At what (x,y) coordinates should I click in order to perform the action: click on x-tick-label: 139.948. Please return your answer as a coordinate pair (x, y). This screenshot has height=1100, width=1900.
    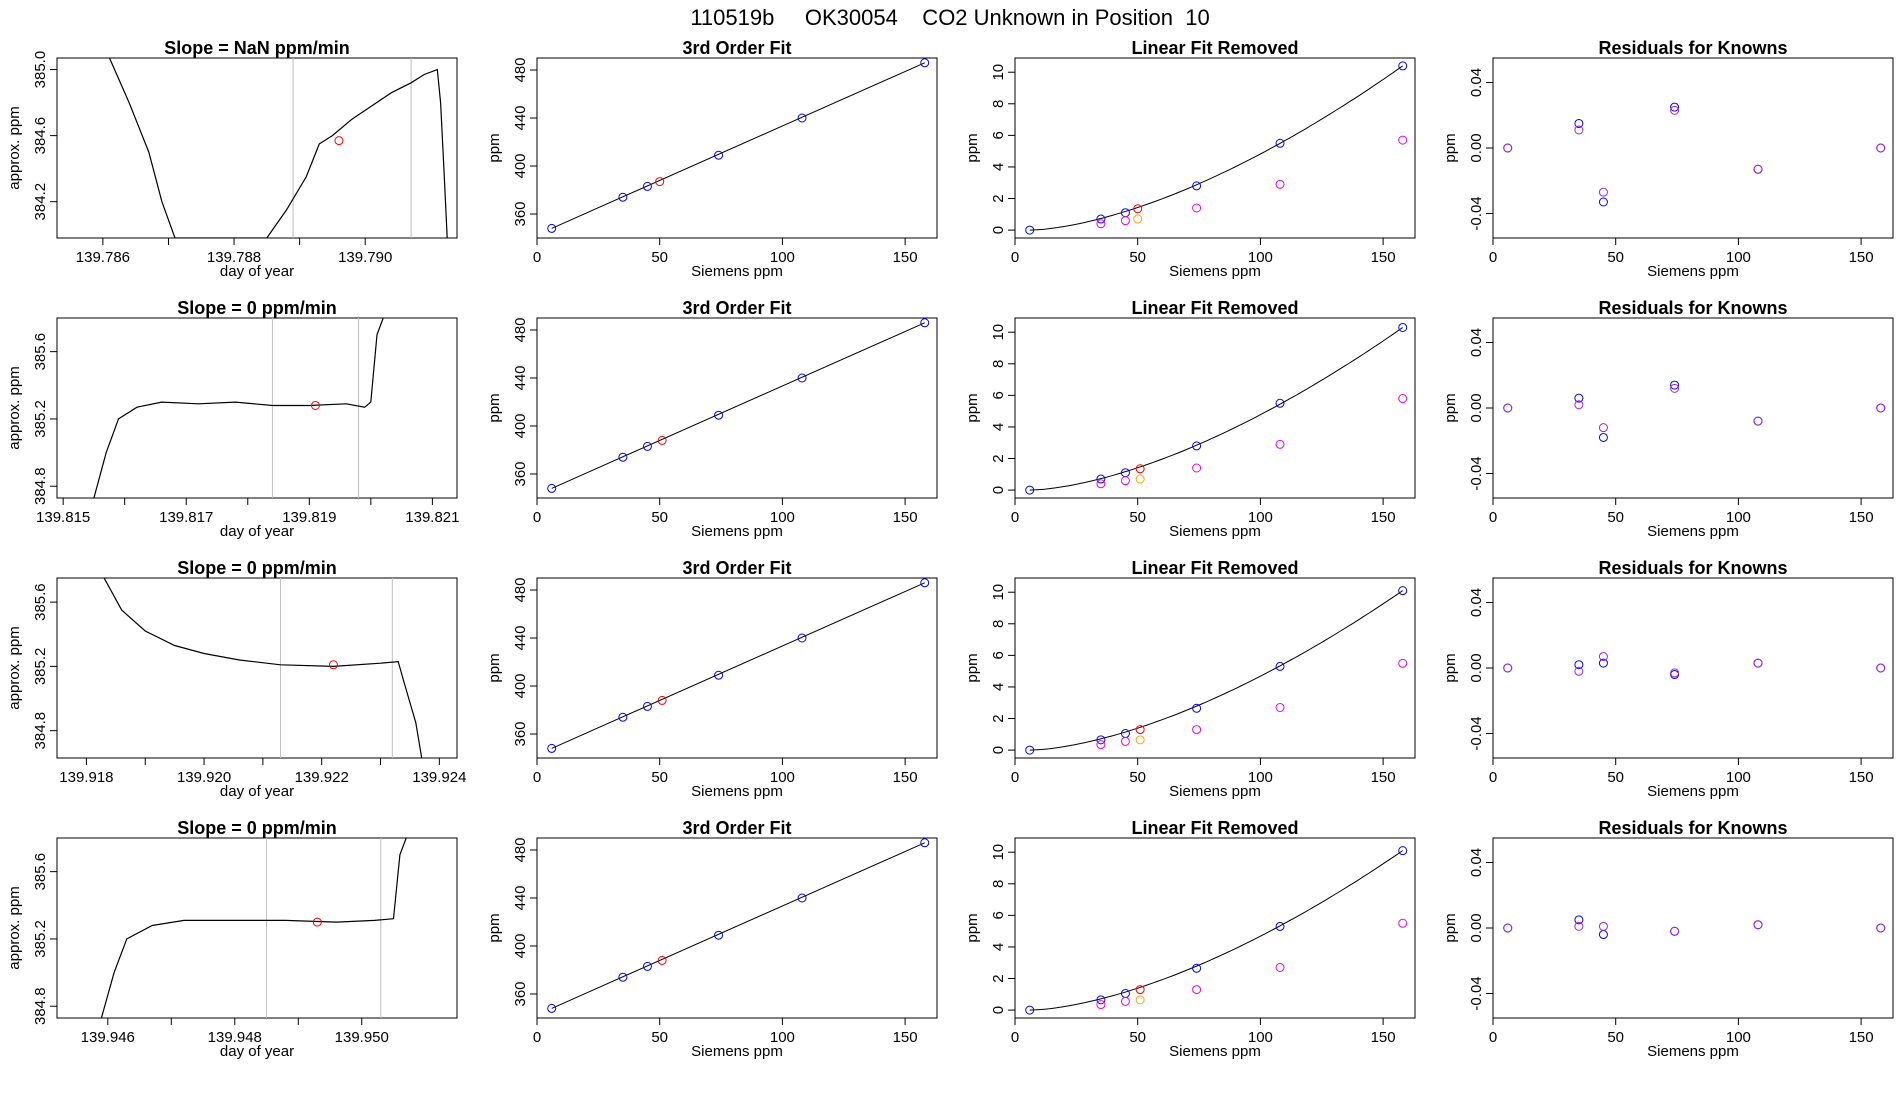
    Looking at the image, I should click on (235, 1037).